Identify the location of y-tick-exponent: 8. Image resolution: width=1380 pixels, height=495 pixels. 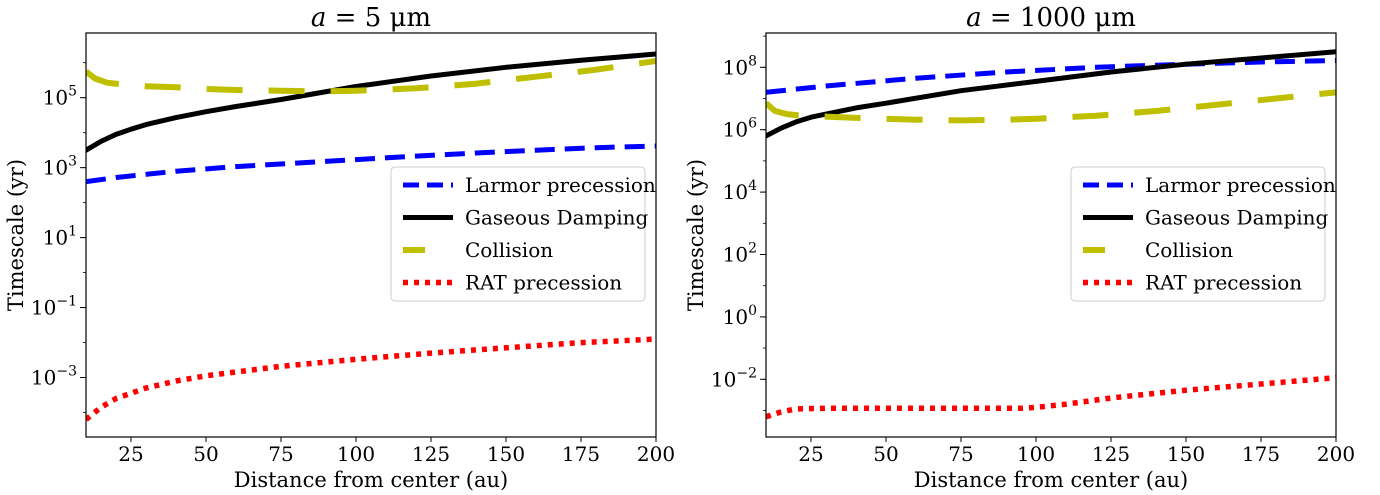
(752, 61).